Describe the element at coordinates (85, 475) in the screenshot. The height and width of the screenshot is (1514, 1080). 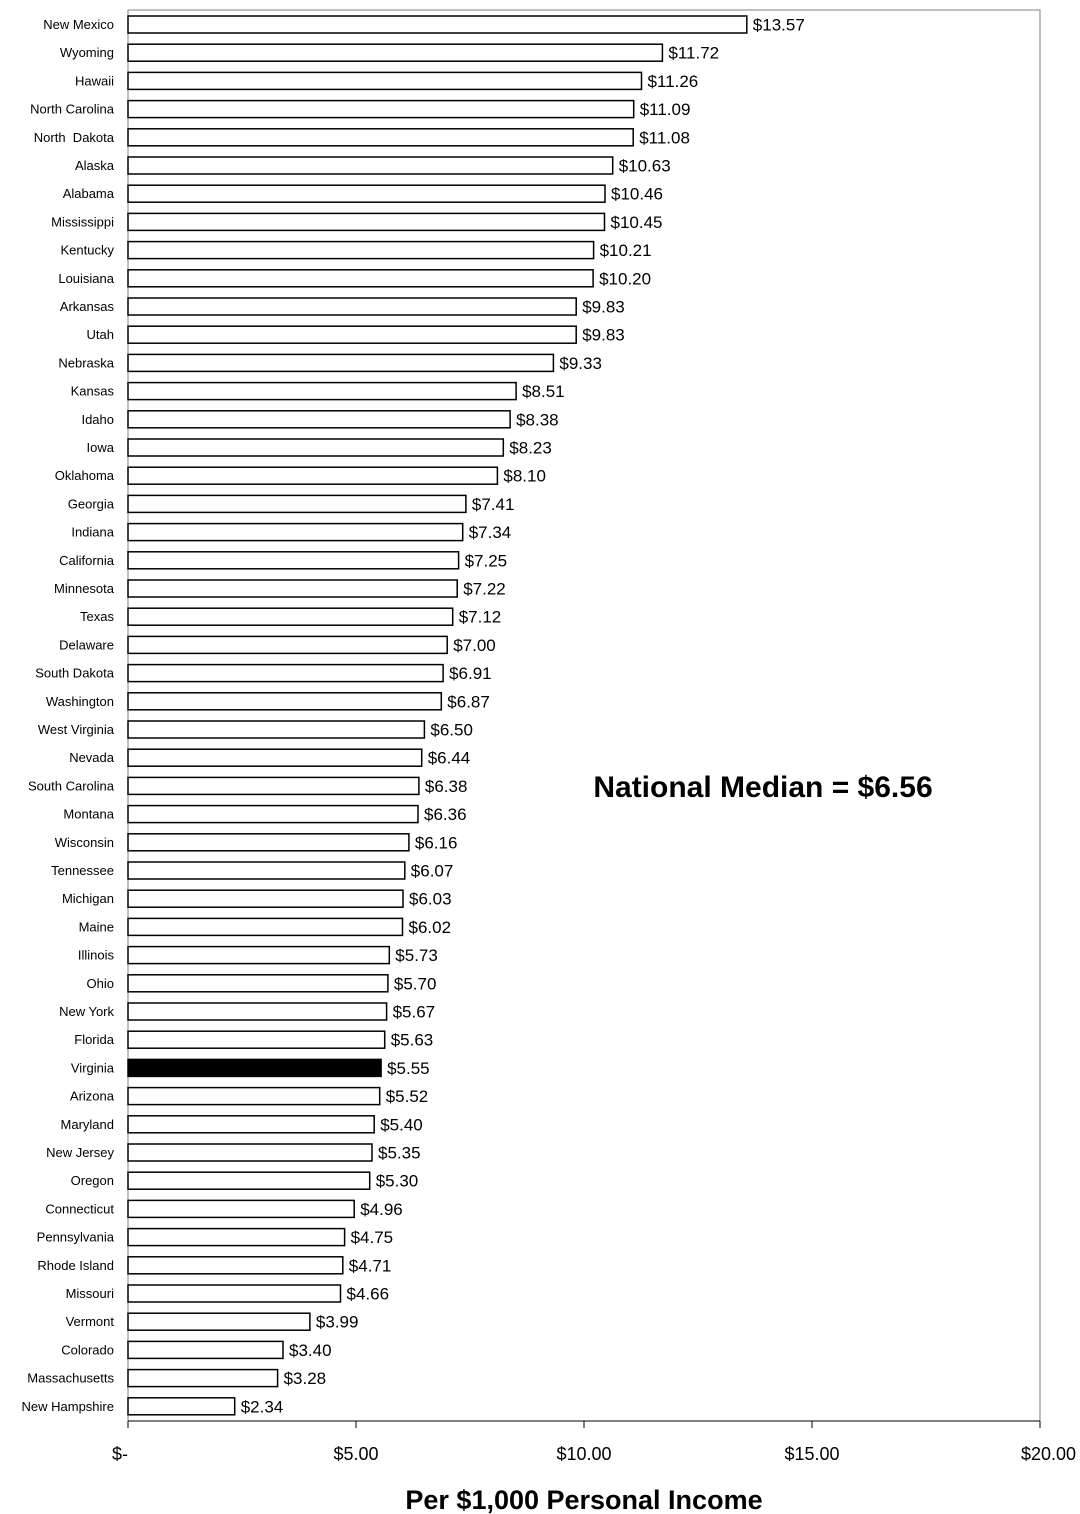
I see `category-label-oklahoma: Oklahoma` at that location.